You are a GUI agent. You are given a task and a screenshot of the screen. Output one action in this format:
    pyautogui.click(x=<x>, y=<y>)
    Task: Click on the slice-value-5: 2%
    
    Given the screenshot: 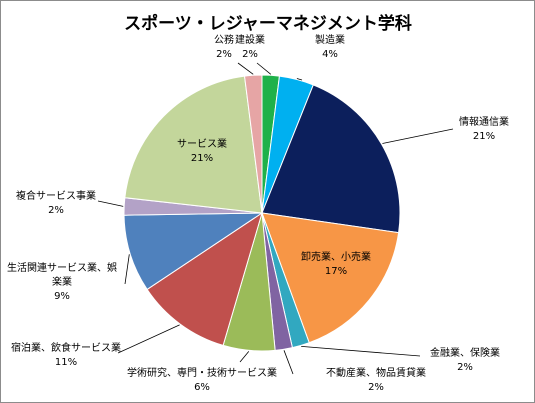 What is the action you would take?
    pyautogui.click(x=465, y=367)
    